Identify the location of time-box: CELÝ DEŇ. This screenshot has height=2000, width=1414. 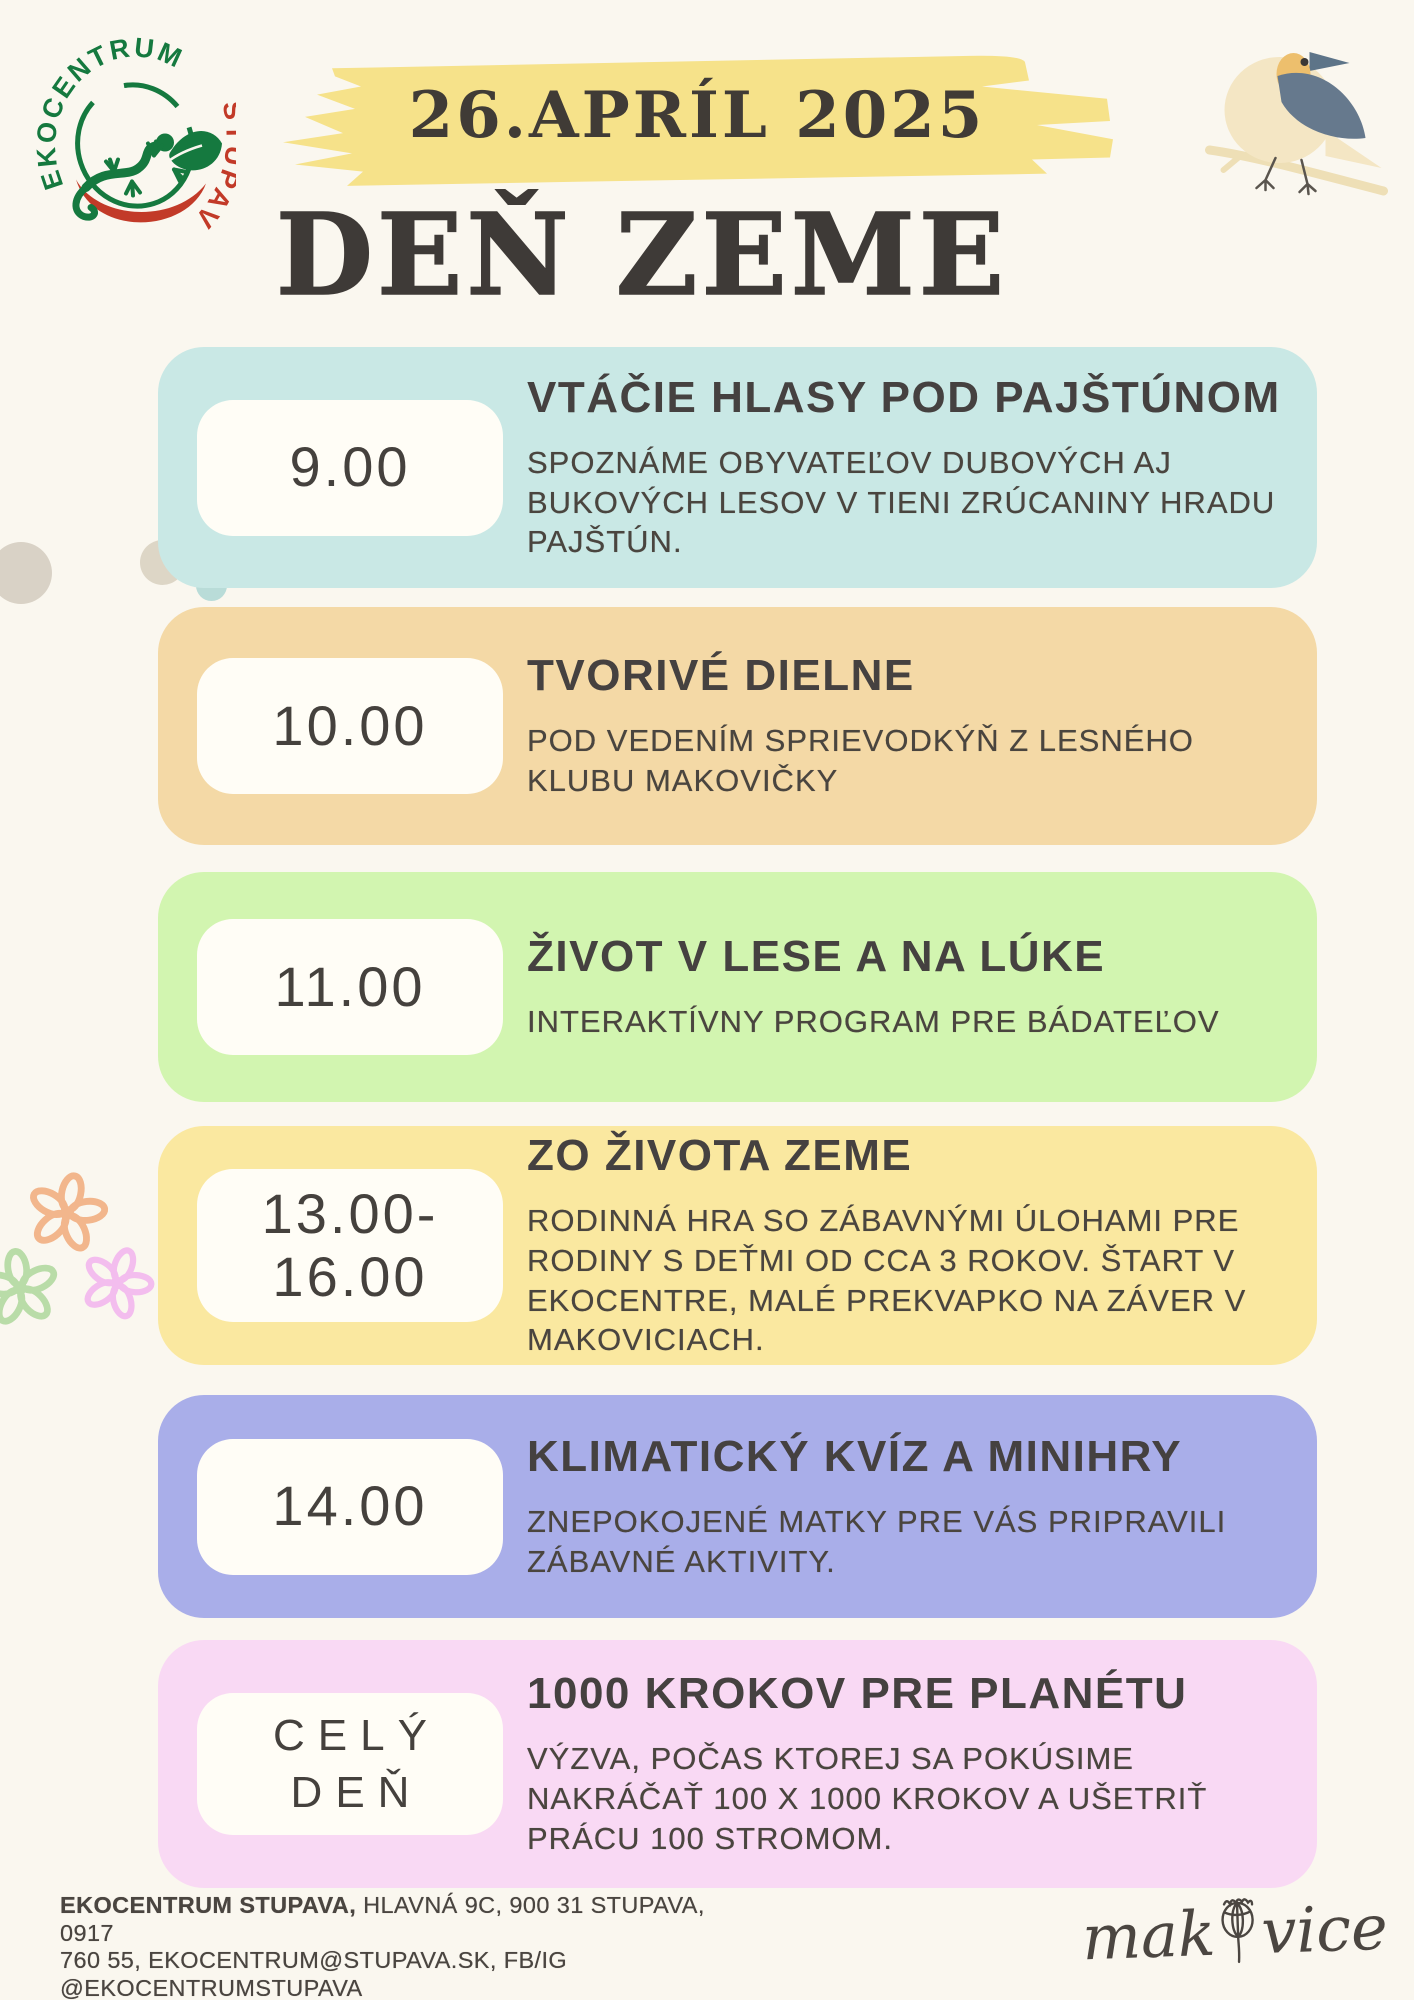
(350, 1764).